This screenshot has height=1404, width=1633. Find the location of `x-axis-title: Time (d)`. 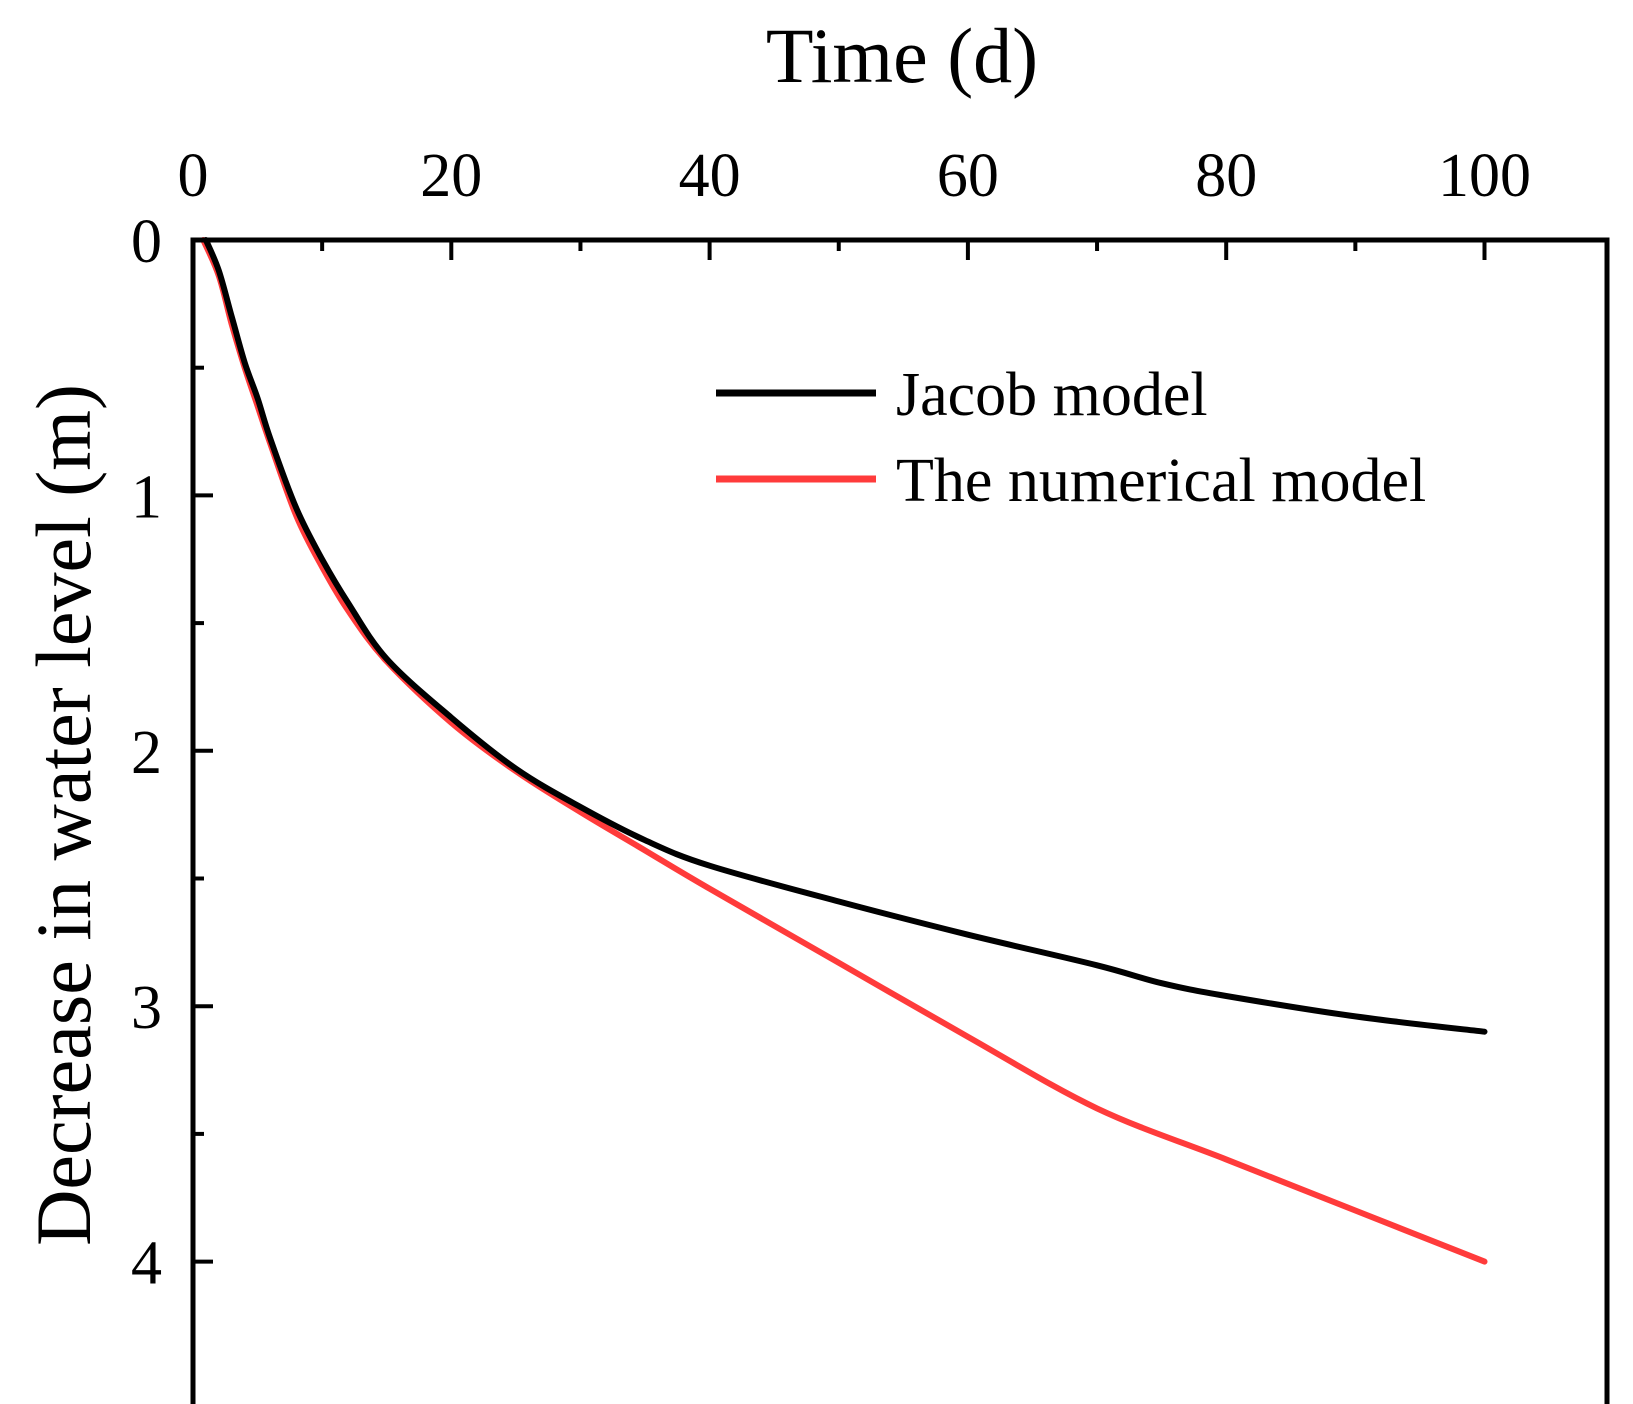

x-axis-title: Time (d) is located at coordinates (902, 55).